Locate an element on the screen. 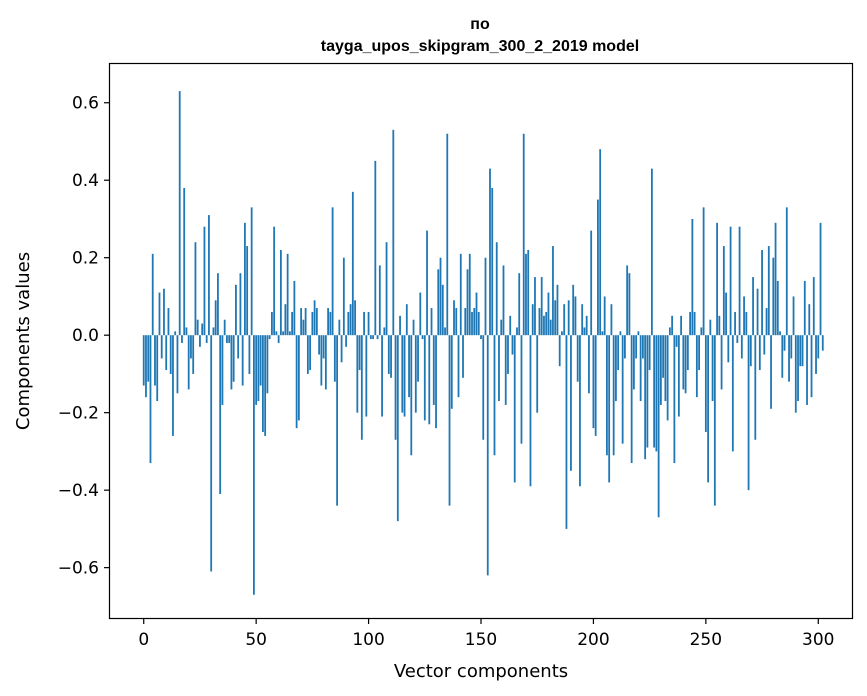 The width and height of the screenshot is (867, 696). chart-title-line-1: по is located at coordinates (480, 24).